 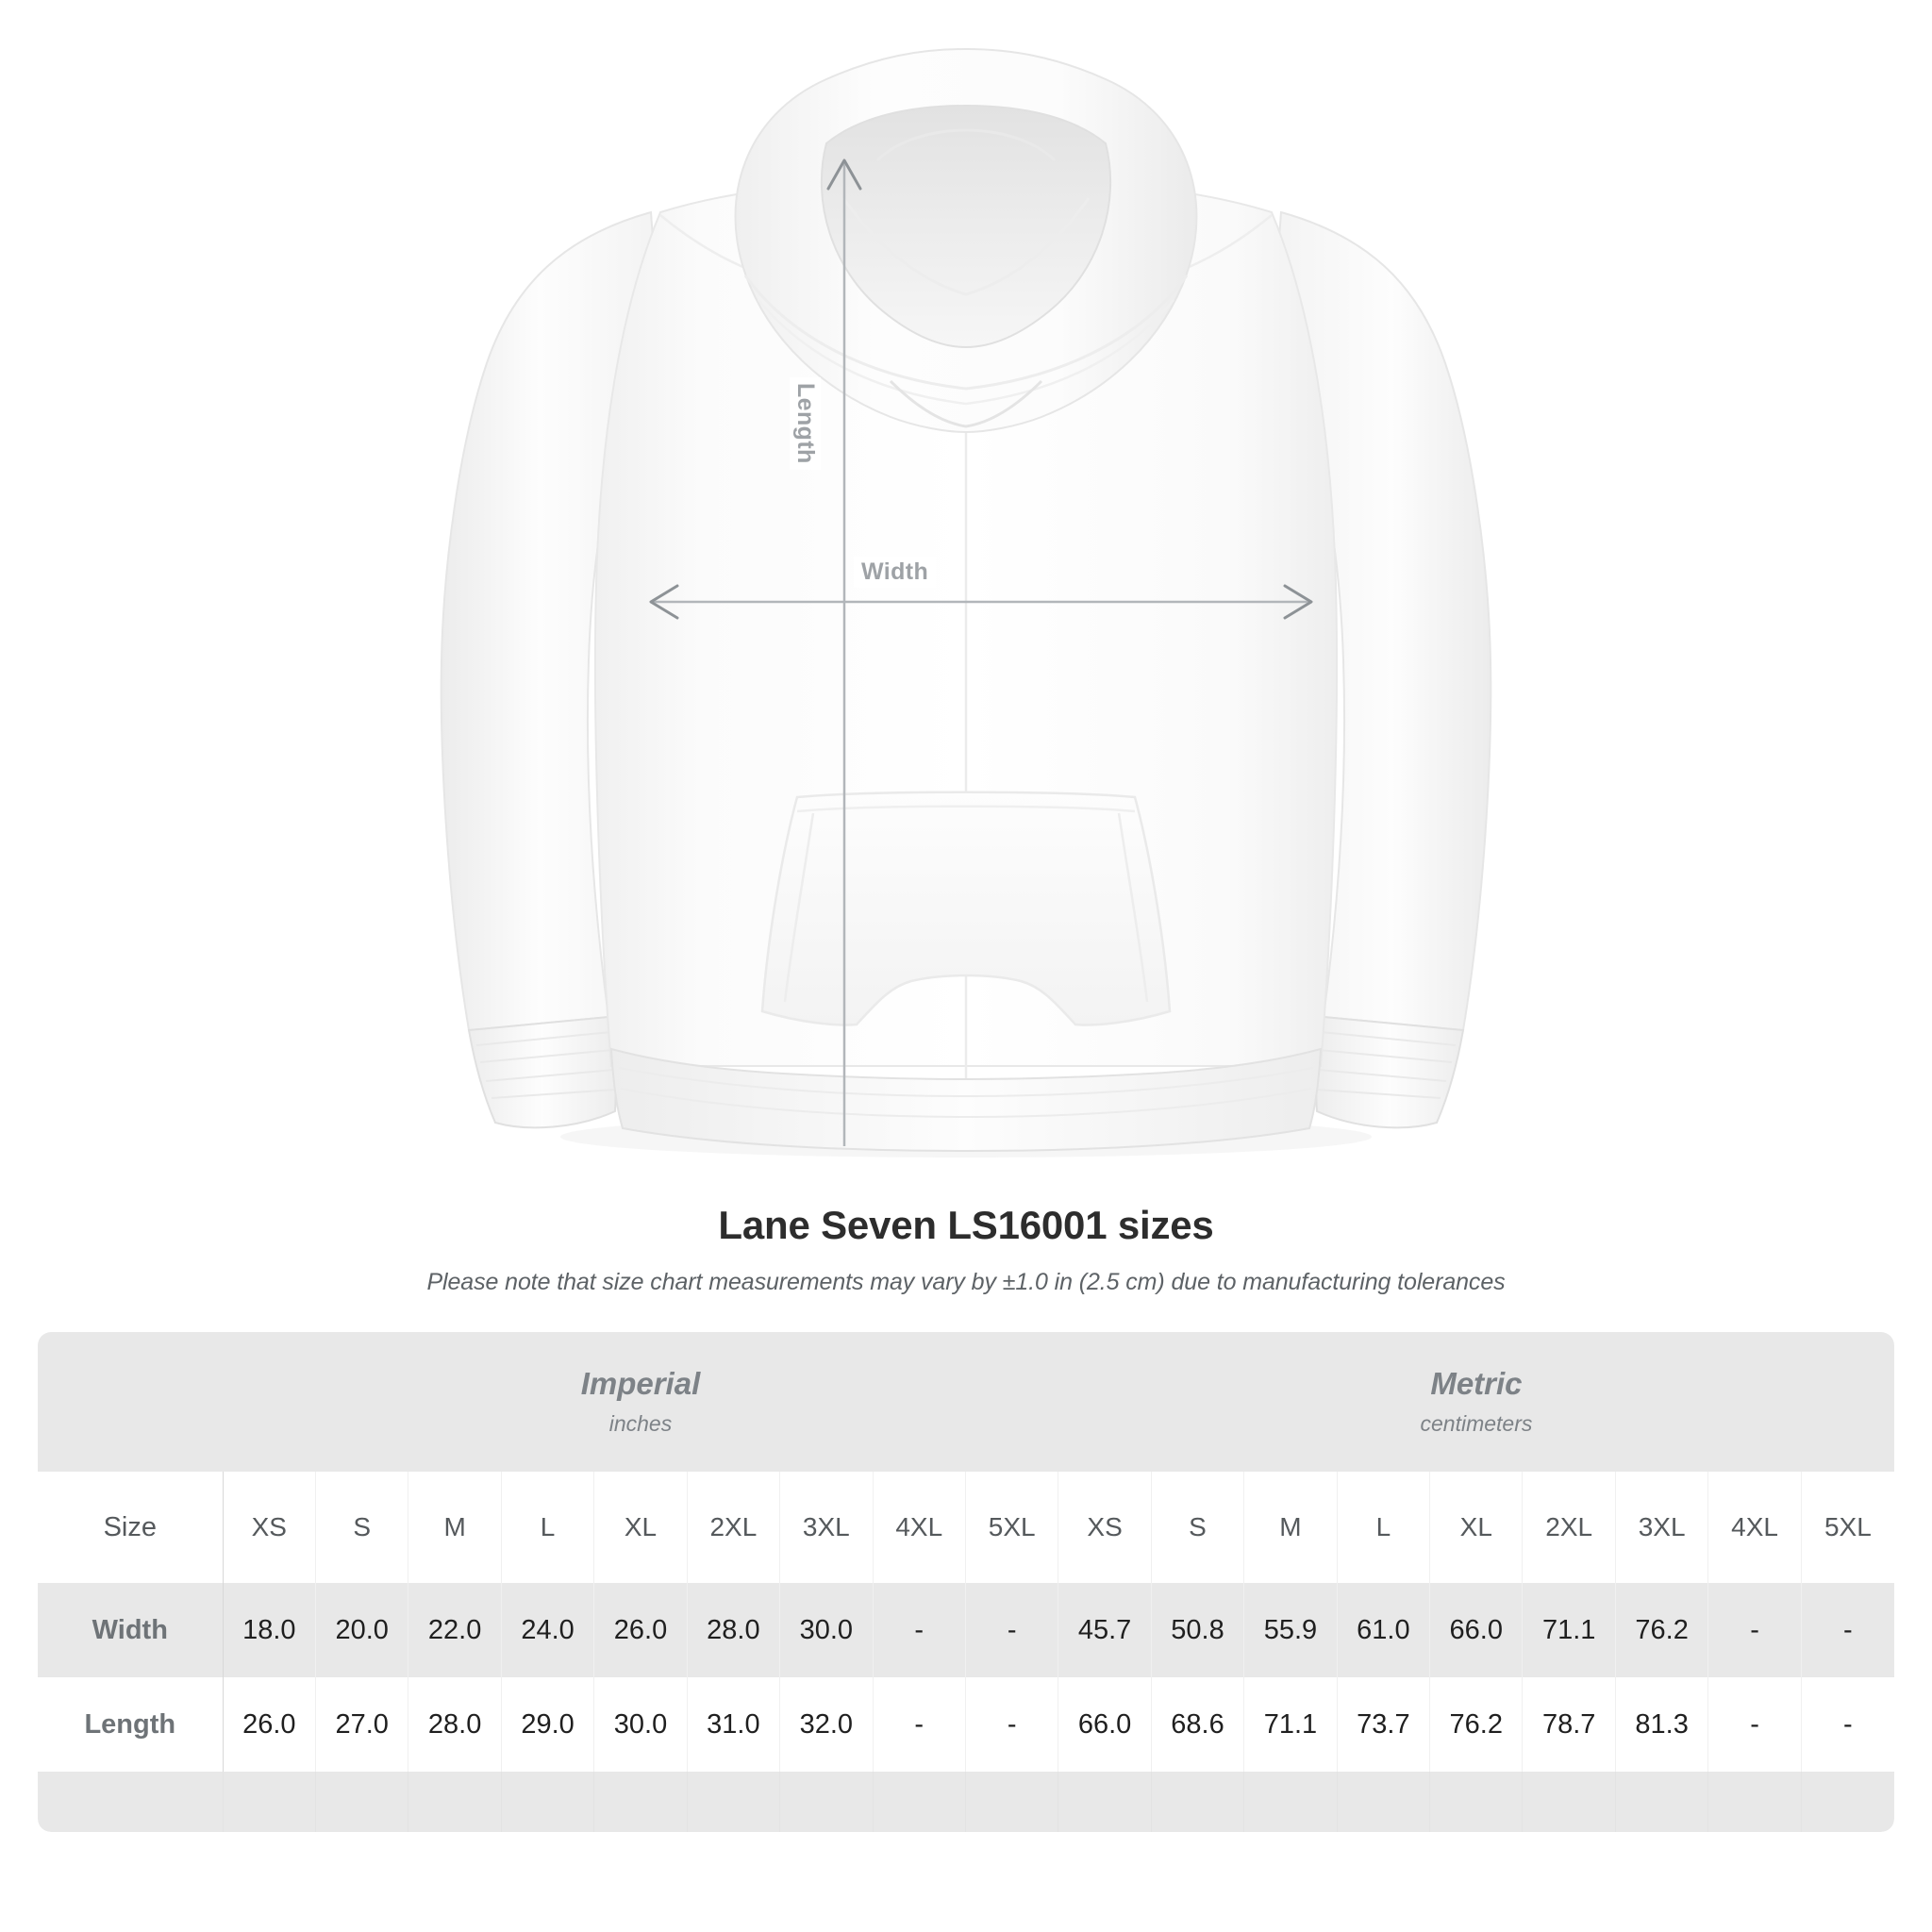 I want to click on length-metric-2xl: 78.7, so click(x=1569, y=1724).